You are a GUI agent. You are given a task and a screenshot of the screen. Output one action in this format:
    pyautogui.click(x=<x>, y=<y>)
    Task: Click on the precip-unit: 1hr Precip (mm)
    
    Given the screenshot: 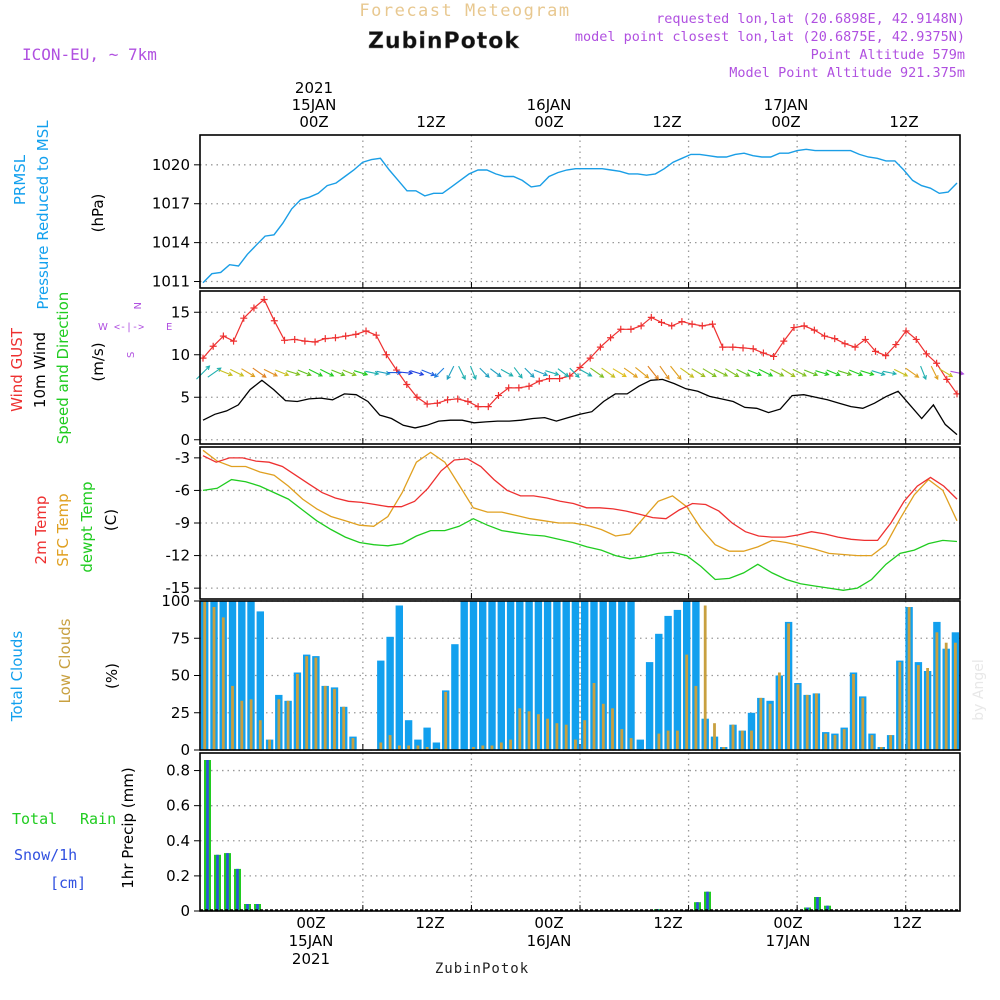 What is the action you would take?
    pyautogui.click(x=128, y=827)
    